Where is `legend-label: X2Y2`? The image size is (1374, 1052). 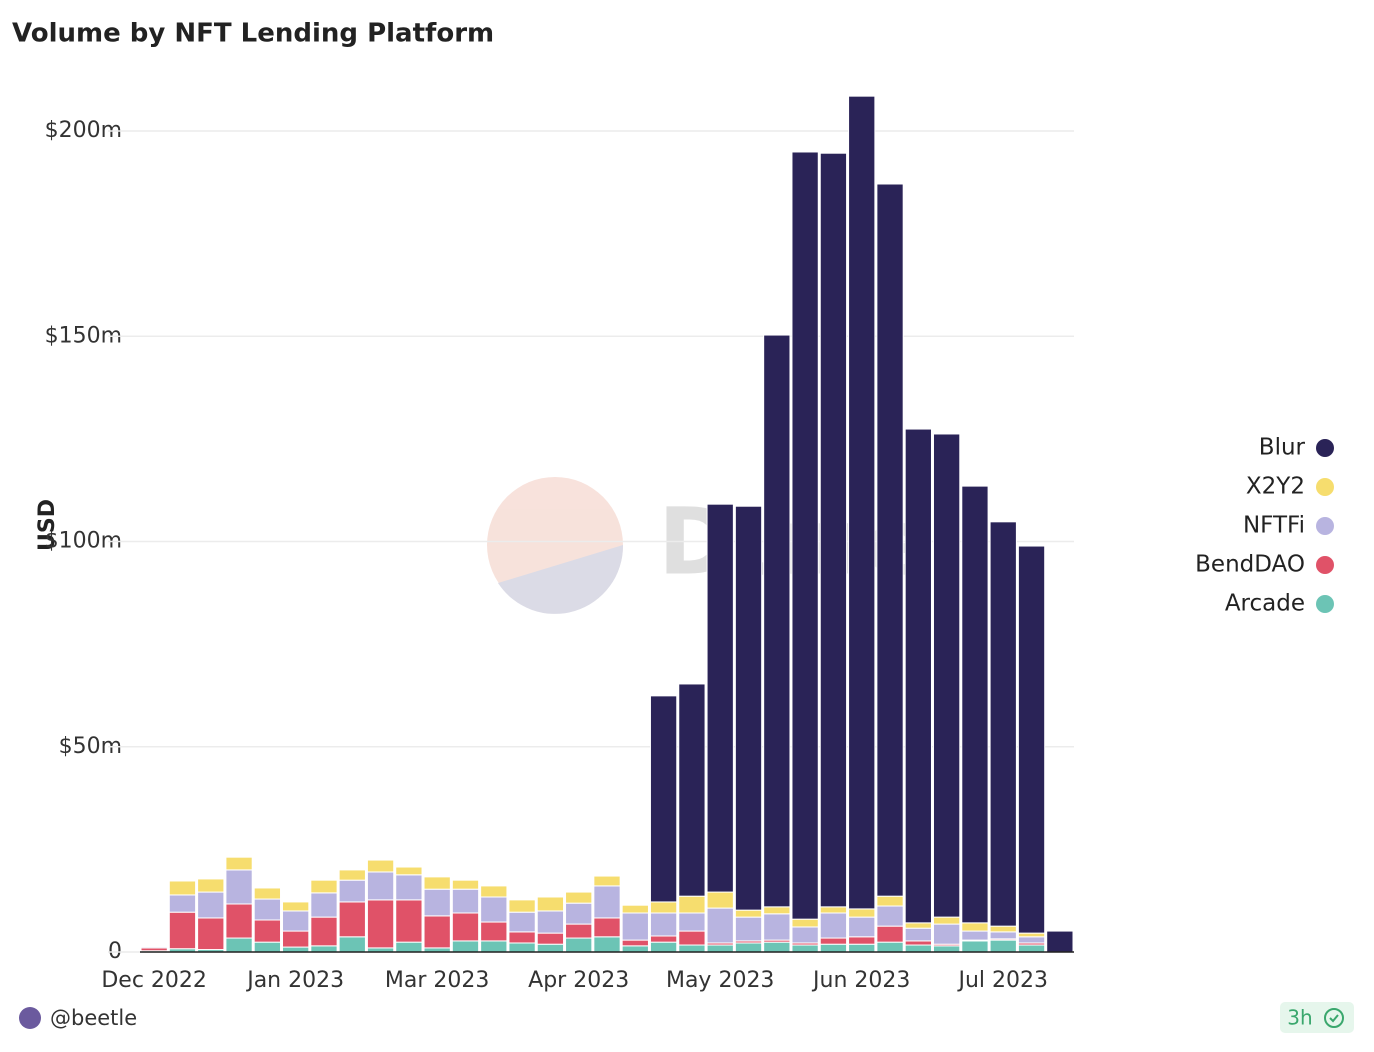 legend-label: X2Y2 is located at coordinates (1275, 487).